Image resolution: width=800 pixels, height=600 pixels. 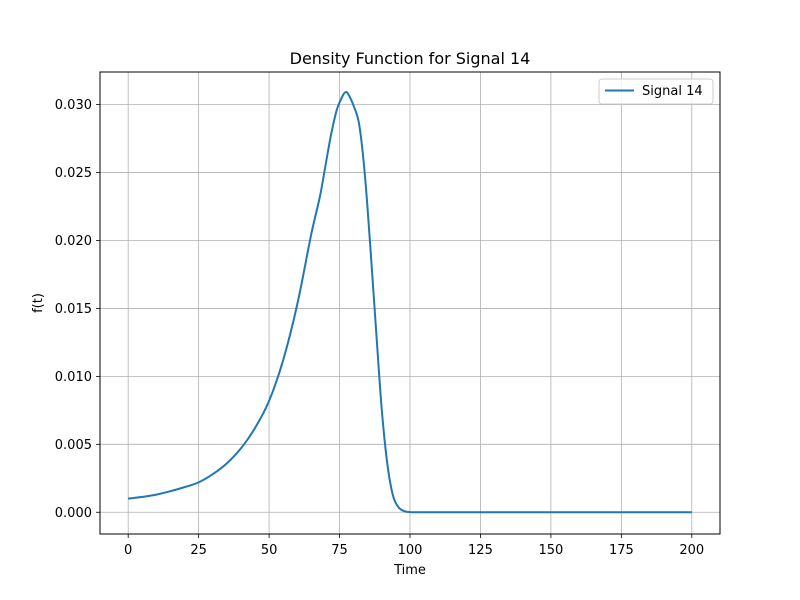 I want to click on y-tick-label: 0.000, so click(x=73, y=513).